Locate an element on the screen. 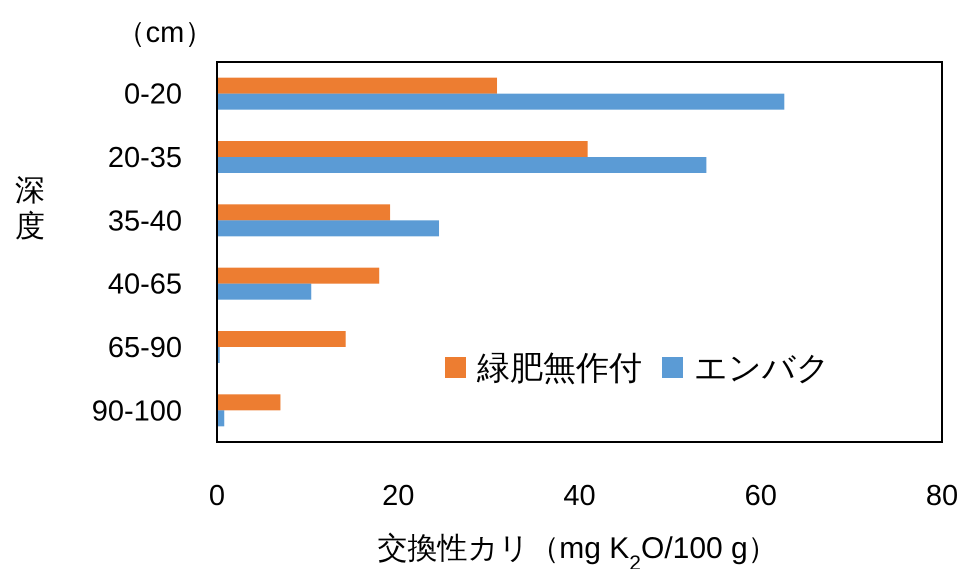 The image size is (963, 569). y-tick-label: 90-100 is located at coordinates (137, 411).